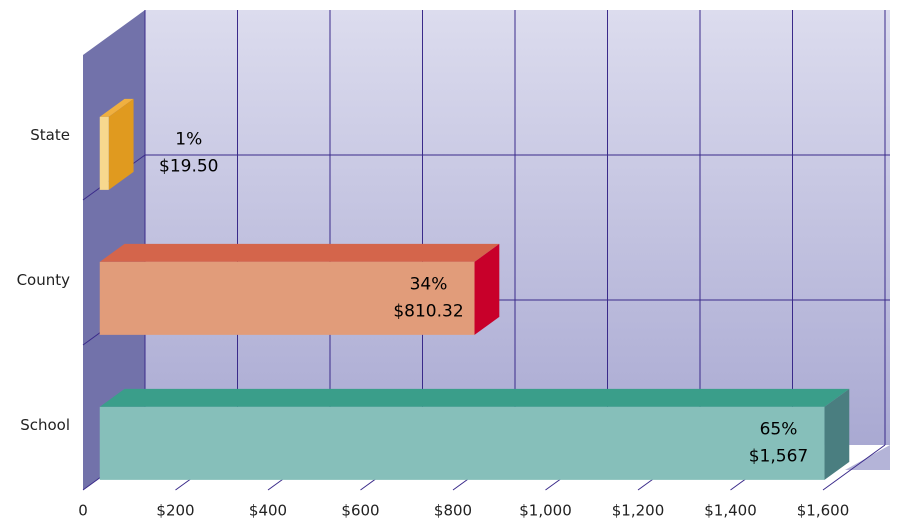 This screenshot has width=900, height=525. Describe the element at coordinates (854, 467) in the screenshot. I see `floor-grid-line` at that location.